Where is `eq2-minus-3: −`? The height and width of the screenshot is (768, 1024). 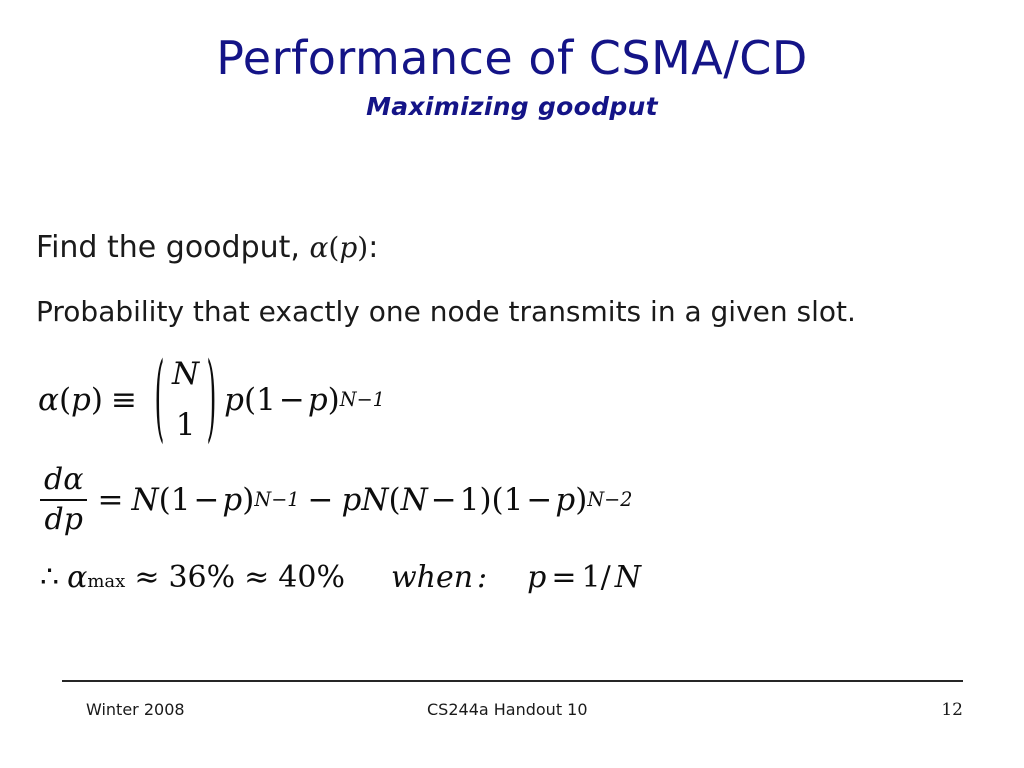
eq2-minus-3: − is located at coordinates (539, 500).